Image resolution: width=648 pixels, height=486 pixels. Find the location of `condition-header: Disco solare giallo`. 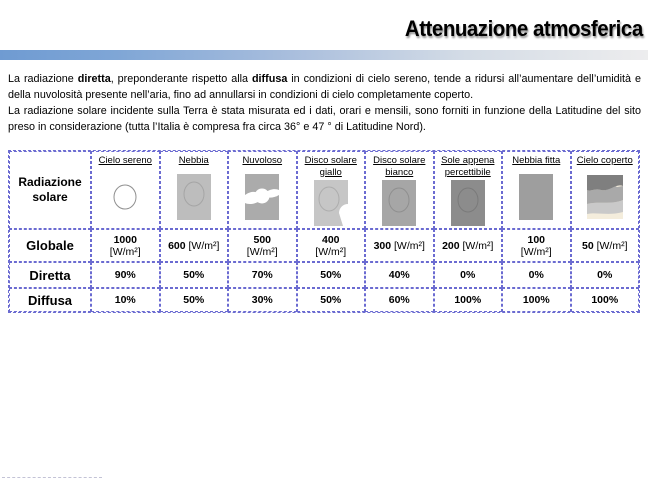

condition-header: Disco solare giallo is located at coordinates (330, 190).